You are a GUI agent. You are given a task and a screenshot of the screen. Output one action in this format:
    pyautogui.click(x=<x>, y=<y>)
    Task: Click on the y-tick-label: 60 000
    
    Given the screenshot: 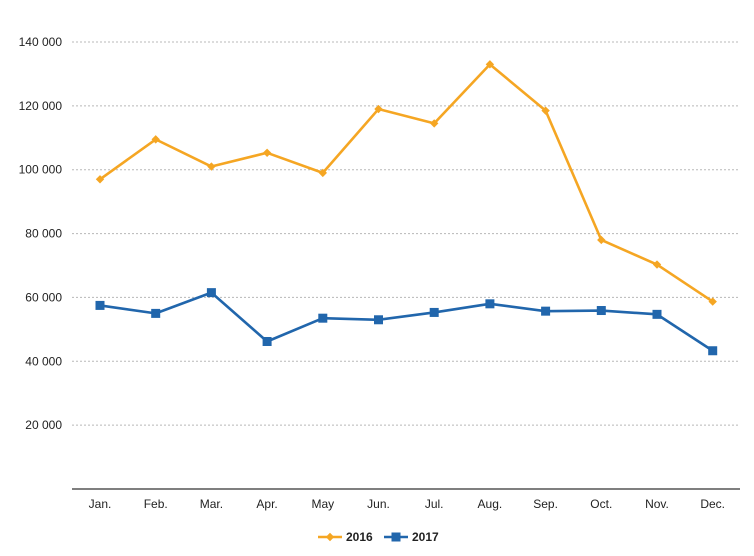 What is the action you would take?
    pyautogui.click(x=43, y=297)
    